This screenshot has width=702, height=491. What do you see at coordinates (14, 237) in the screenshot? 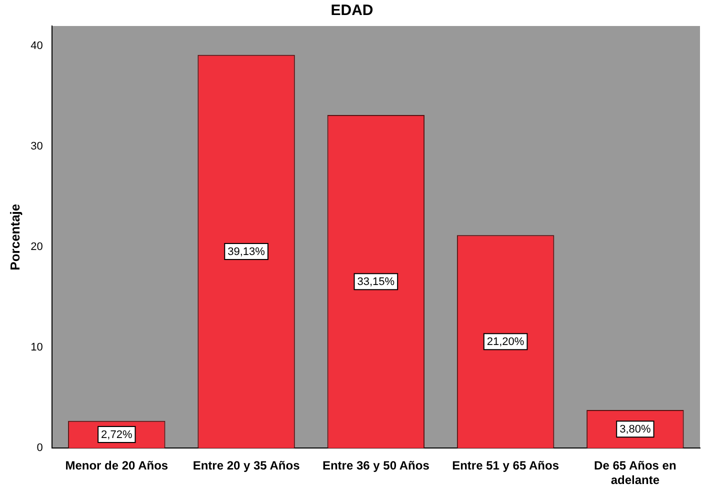
I see `y-axis-title: Porcentaje` at bounding box center [14, 237].